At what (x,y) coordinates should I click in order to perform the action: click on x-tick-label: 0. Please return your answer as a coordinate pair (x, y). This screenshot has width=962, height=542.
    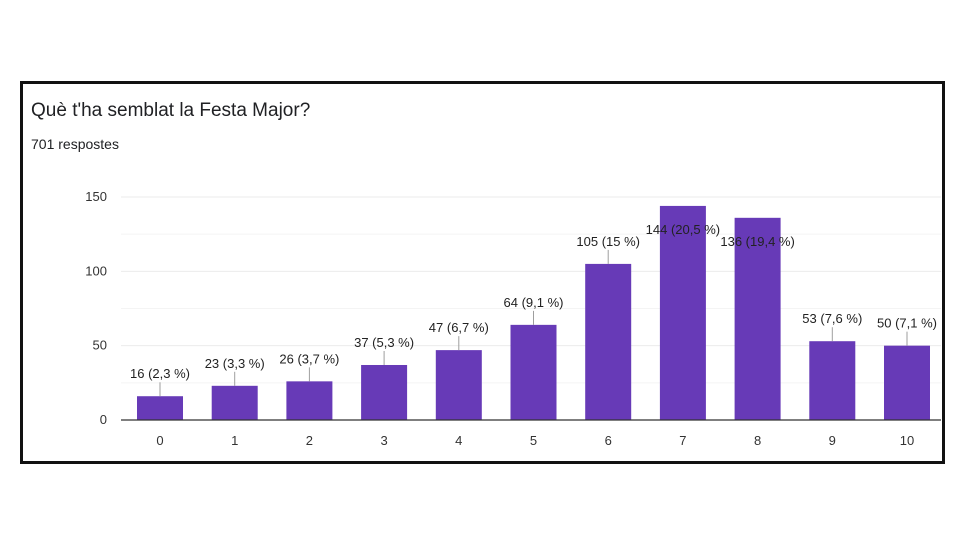
    Looking at the image, I should click on (159, 440).